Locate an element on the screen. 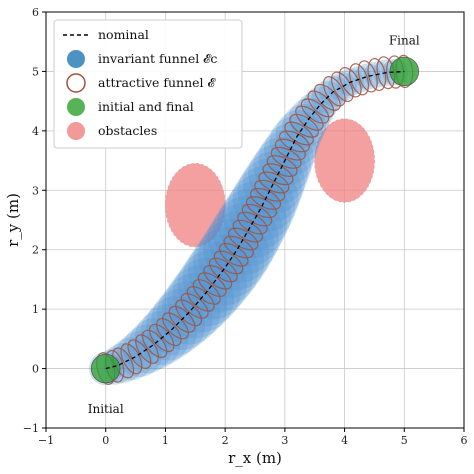 This screenshot has width=474, height=474. y-tick-label: 3 is located at coordinates (35, 190).